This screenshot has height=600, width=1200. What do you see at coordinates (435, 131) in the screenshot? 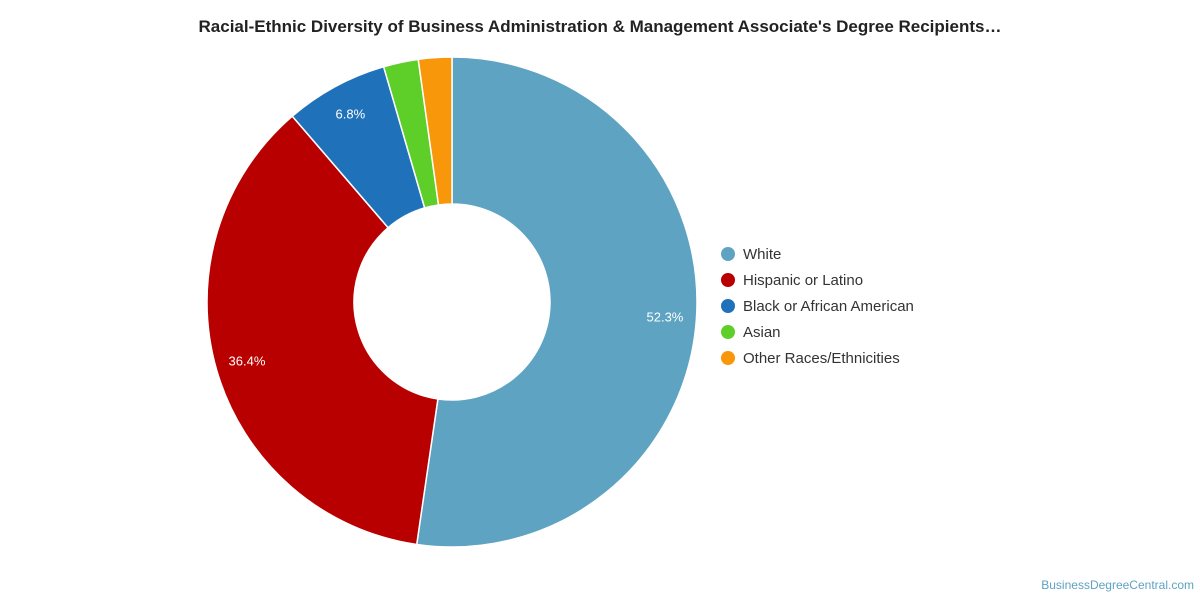
I see `slice-other-races-ethnicities` at bounding box center [435, 131].